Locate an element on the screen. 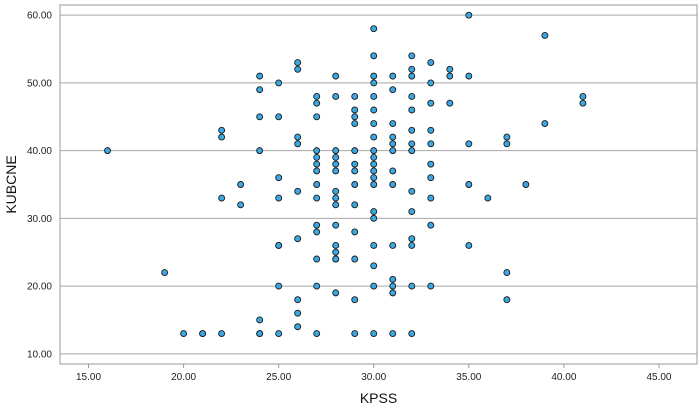  y-tick-label: 50.00 is located at coordinates (39, 83).